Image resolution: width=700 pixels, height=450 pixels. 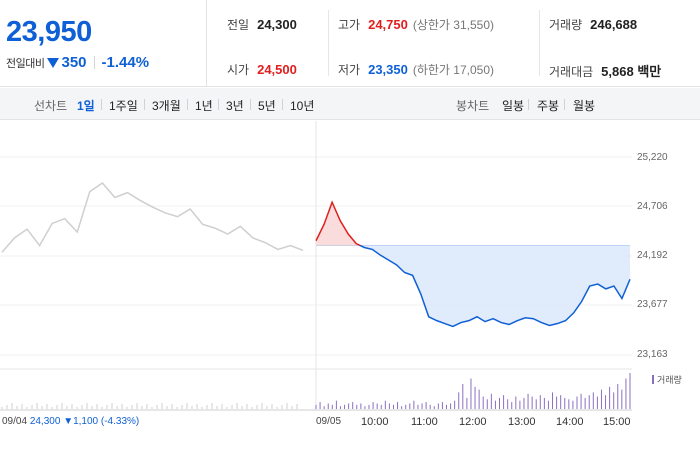 What do you see at coordinates (424, 422) in the screenshot?
I see `x-tick-label: 11:00` at bounding box center [424, 422].